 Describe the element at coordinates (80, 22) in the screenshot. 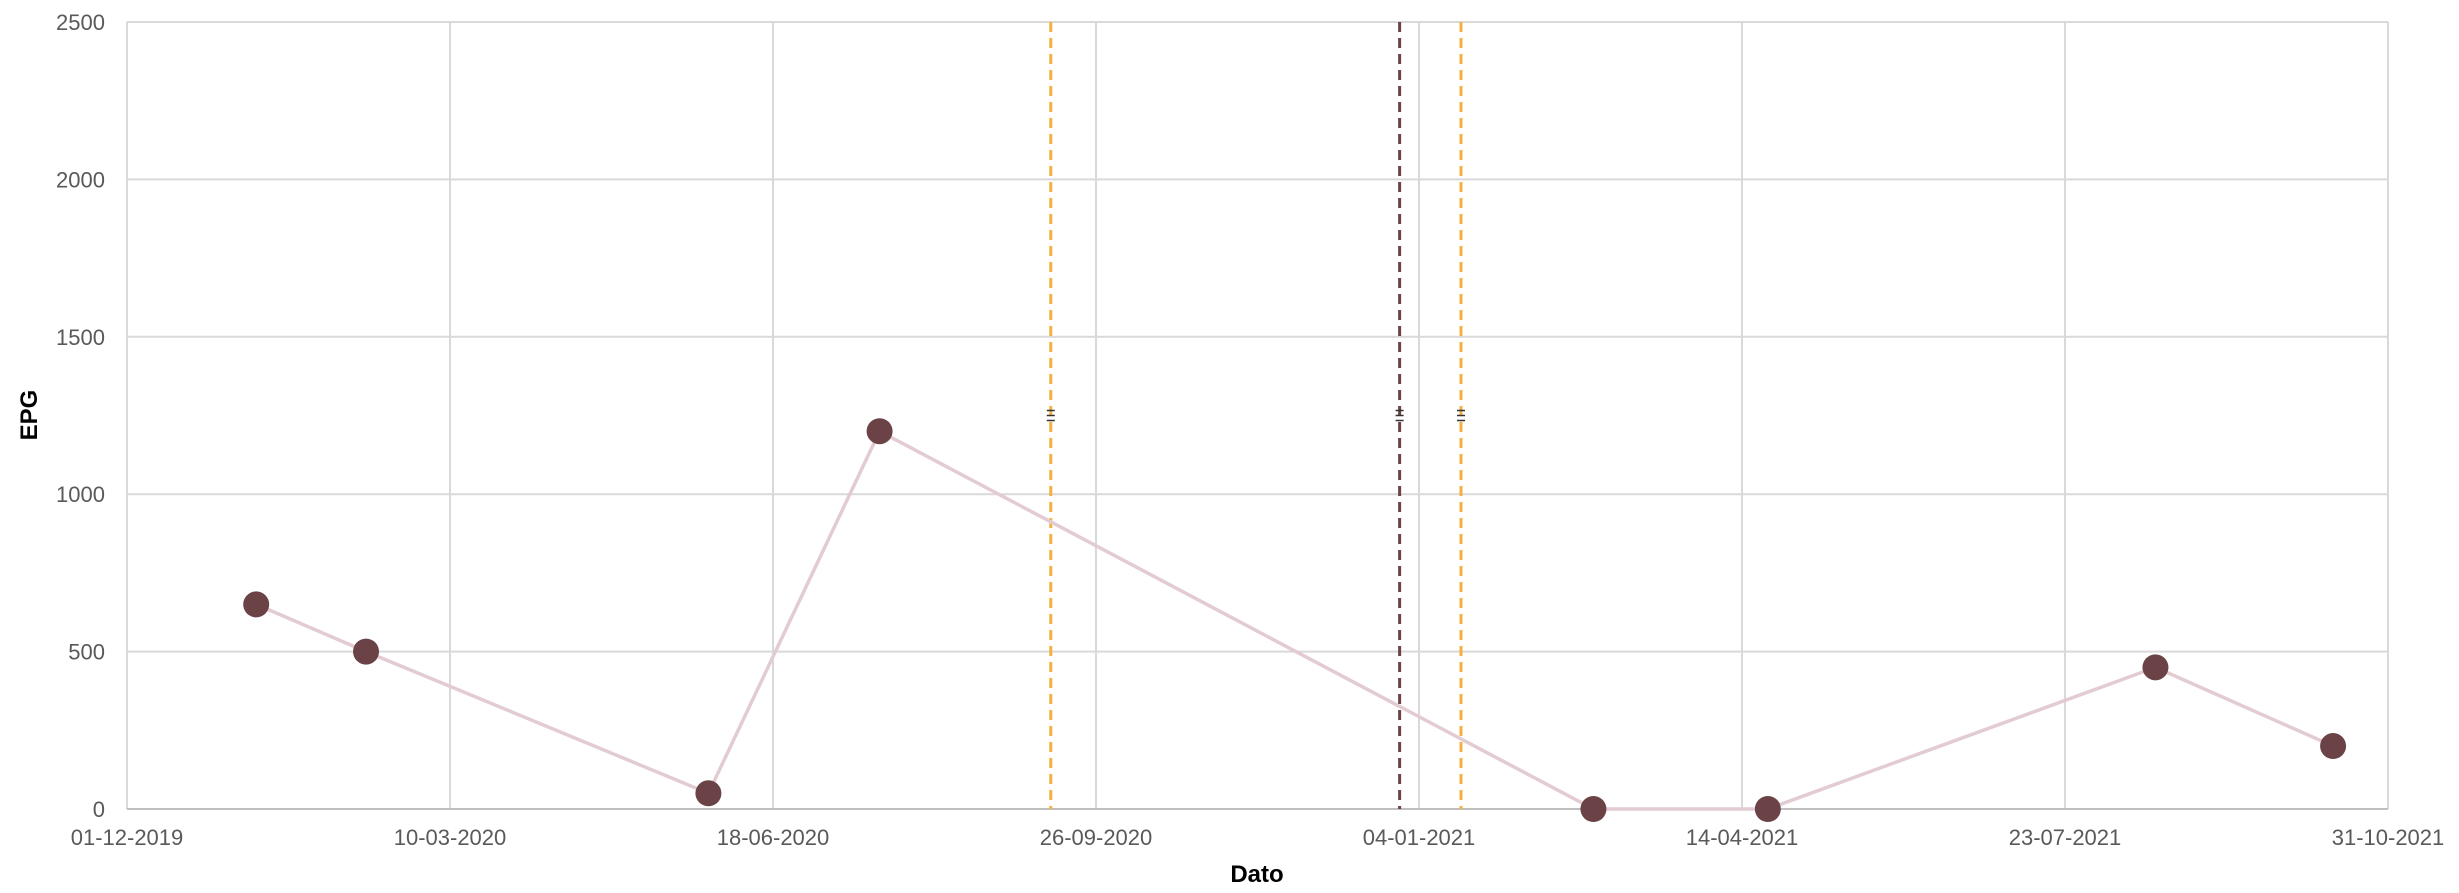

I see `y-tick-label: 2500` at that location.